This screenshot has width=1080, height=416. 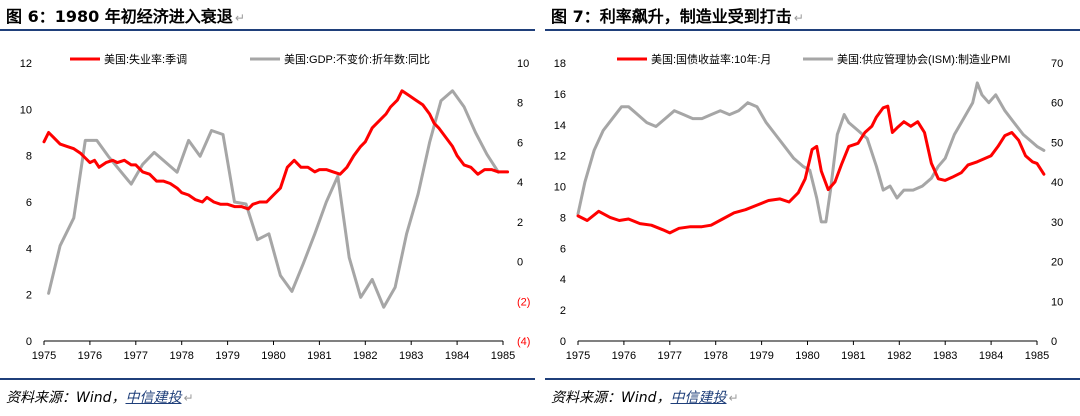 What do you see at coordinates (523, 302) in the screenshot?
I see `y-right-tick-label: (2)` at bounding box center [523, 302].